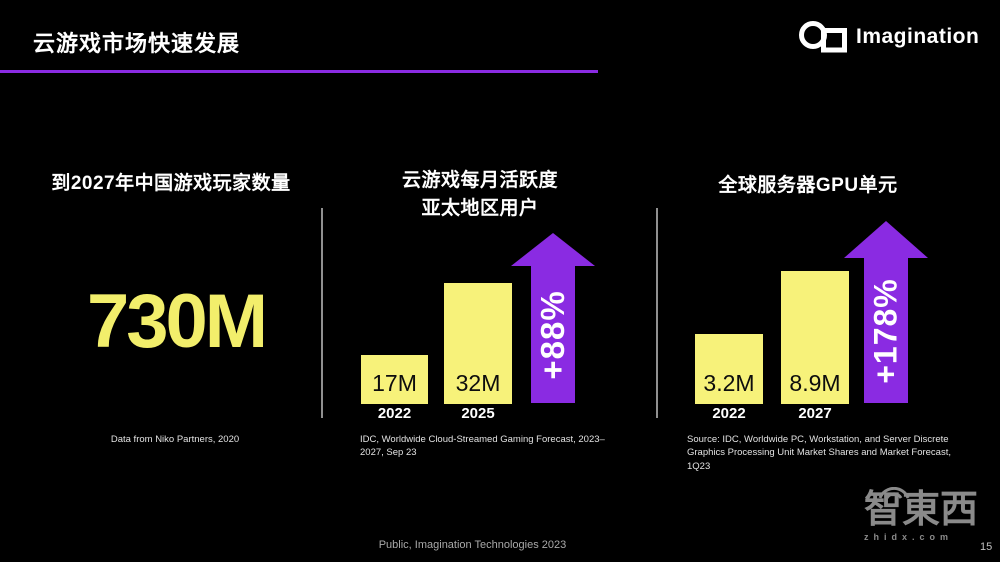  What do you see at coordinates (394, 383) in the screenshot?
I see `bar-value-label: 17M` at bounding box center [394, 383].